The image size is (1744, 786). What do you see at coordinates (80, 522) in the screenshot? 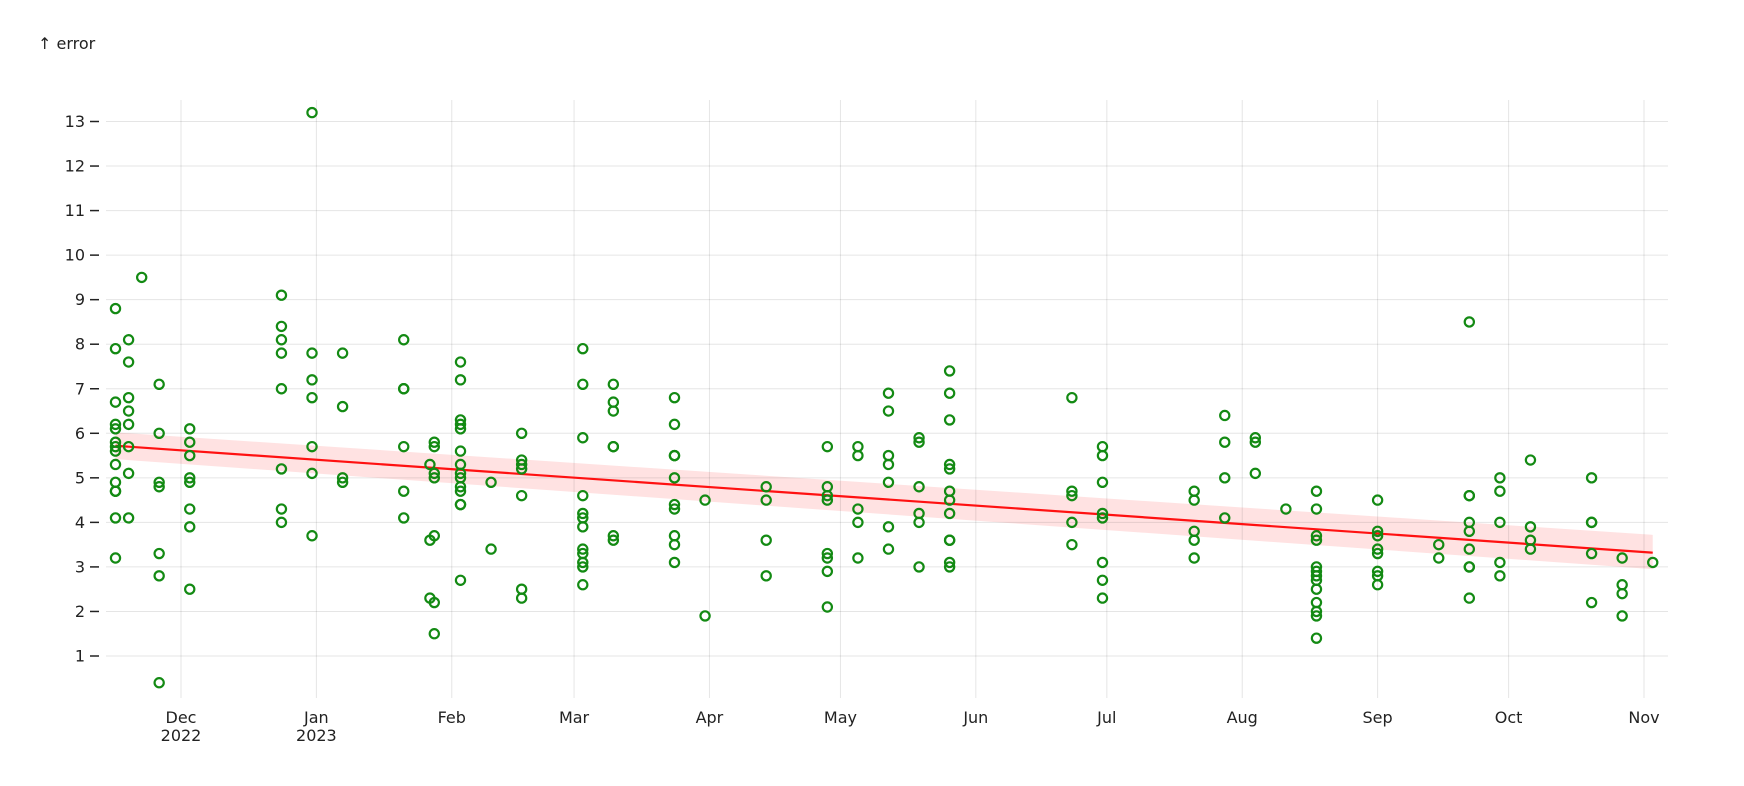
I see `y-tick-label: 4` at bounding box center [80, 522].